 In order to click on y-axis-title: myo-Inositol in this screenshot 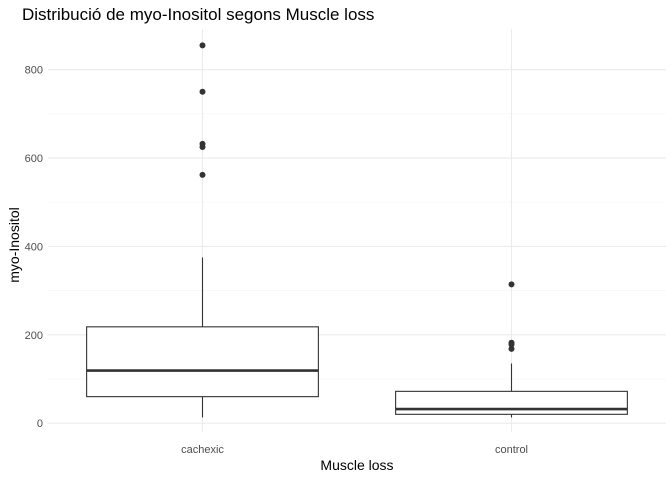, I will do `click(14, 244)`.